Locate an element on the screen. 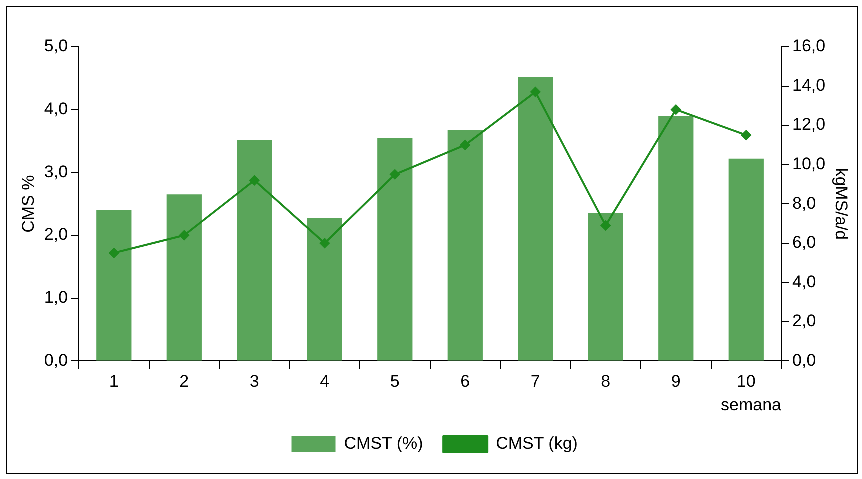 This screenshot has width=862, height=479. x-tick-label: 7 is located at coordinates (535, 382).